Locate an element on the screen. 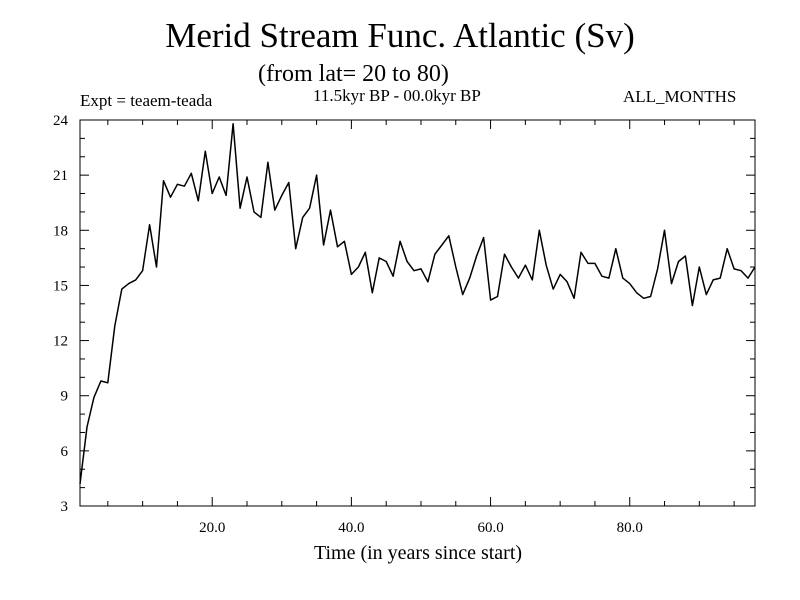 The image size is (800, 600). y-tick-label: 24 is located at coordinates (61, 121).